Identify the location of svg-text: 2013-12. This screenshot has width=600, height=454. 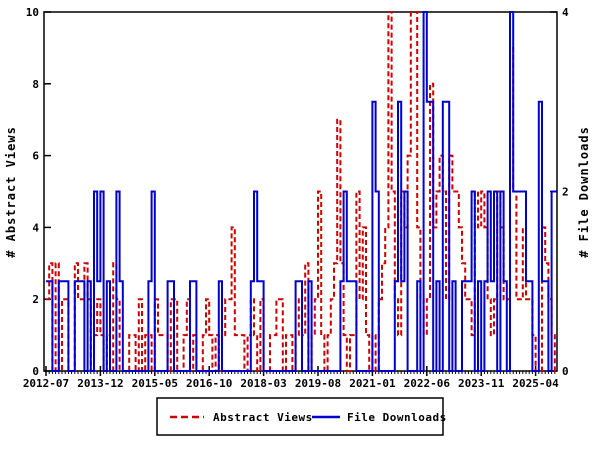
(100, 383).